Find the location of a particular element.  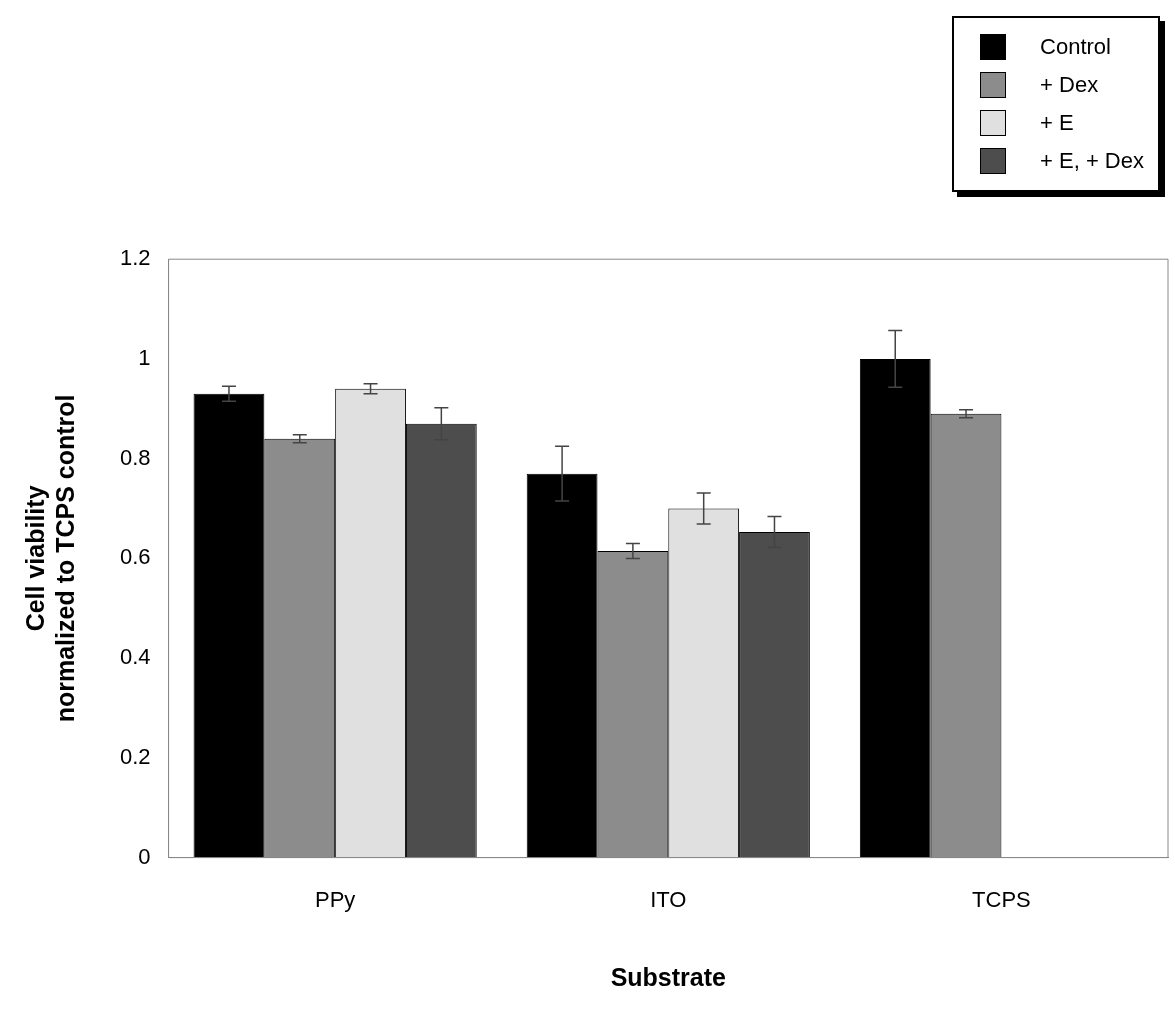

y-tick-label: 1.2 is located at coordinates (135, 258).